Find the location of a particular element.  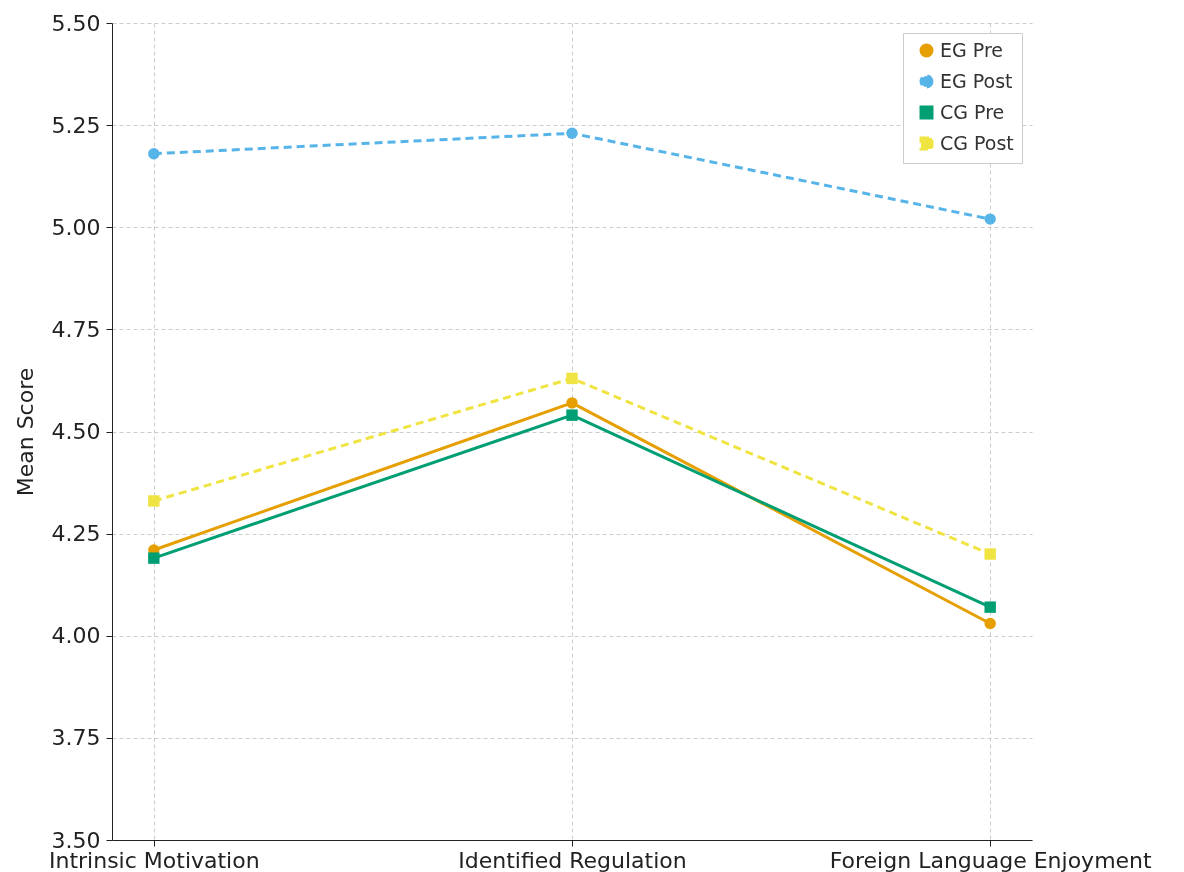

y-tick-label: 4.00 is located at coordinates (76, 636).